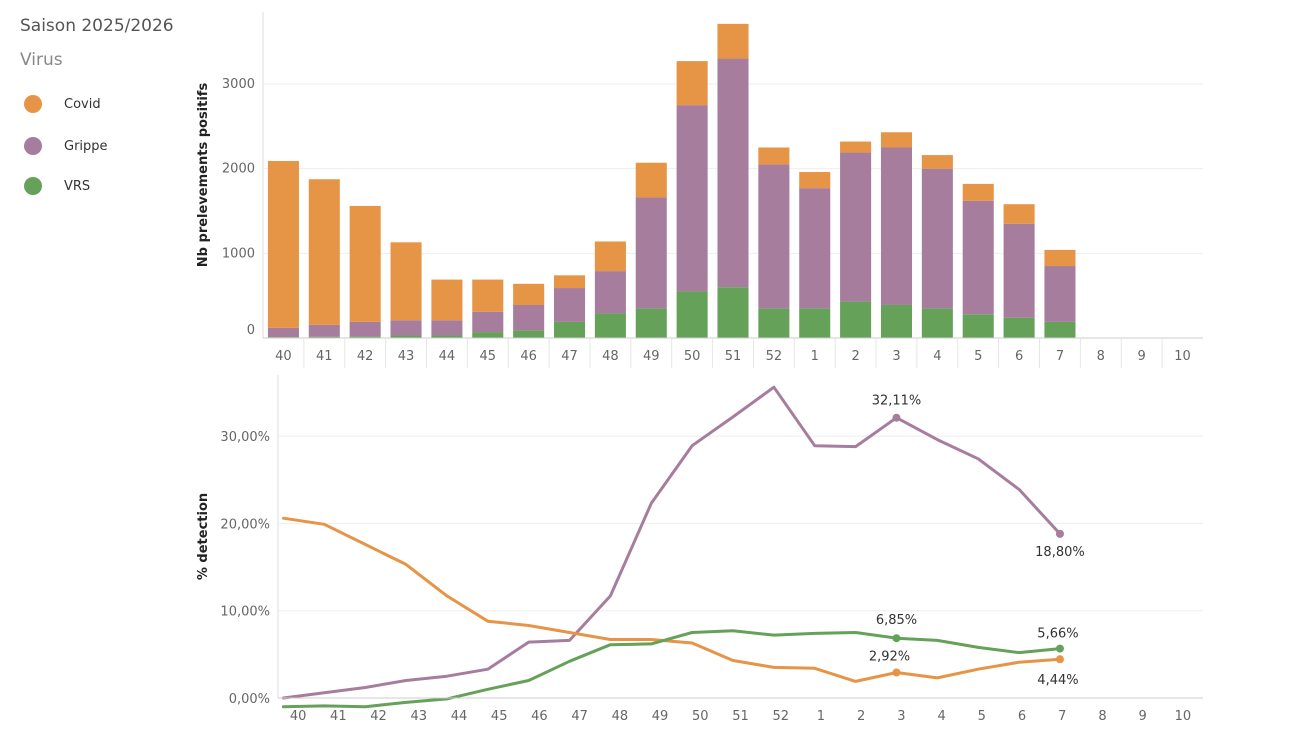  Describe the element at coordinates (378, 716) in the screenshot. I see `line-x-tick-label: 42` at that location.